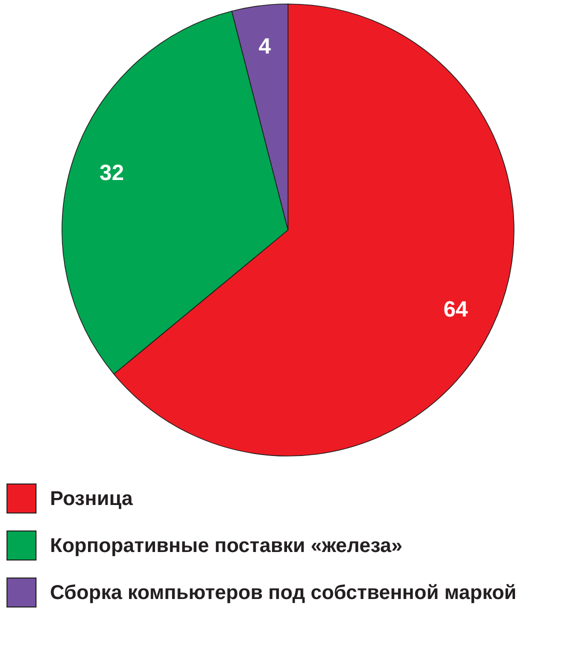 Image resolution: width=576 pixels, height=650 pixels. What do you see at coordinates (92, 499) in the screenshot?
I see `legend-label: Розница` at bounding box center [92, 499].